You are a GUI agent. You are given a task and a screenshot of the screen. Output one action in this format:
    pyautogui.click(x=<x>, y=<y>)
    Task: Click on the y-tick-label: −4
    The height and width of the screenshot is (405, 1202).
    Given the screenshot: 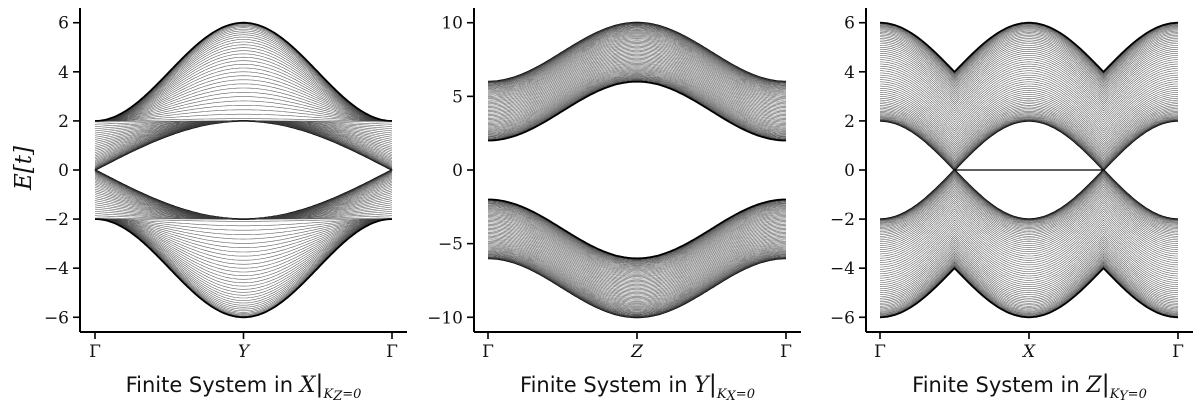 What is the action you would take?
    pyautogui.click(x=56, y=269)
    